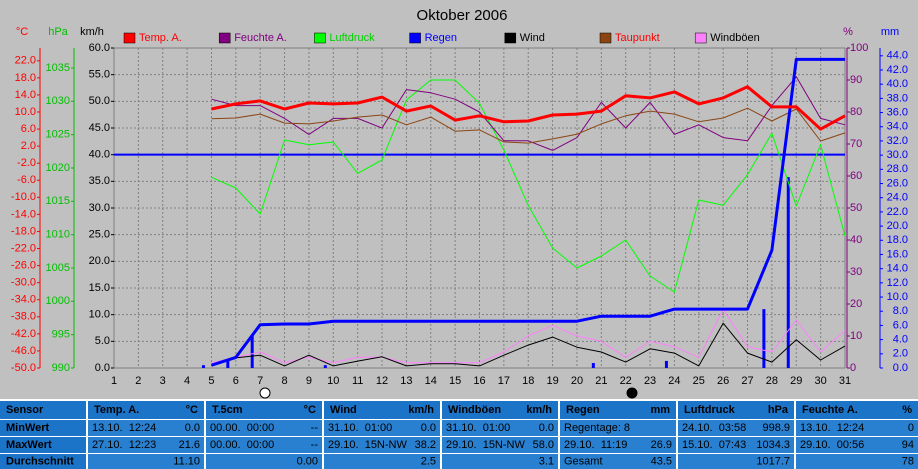  Describe the element at coordinates (773, 445) in the screenshot. I see `cell-value: 1034.3` at that location.